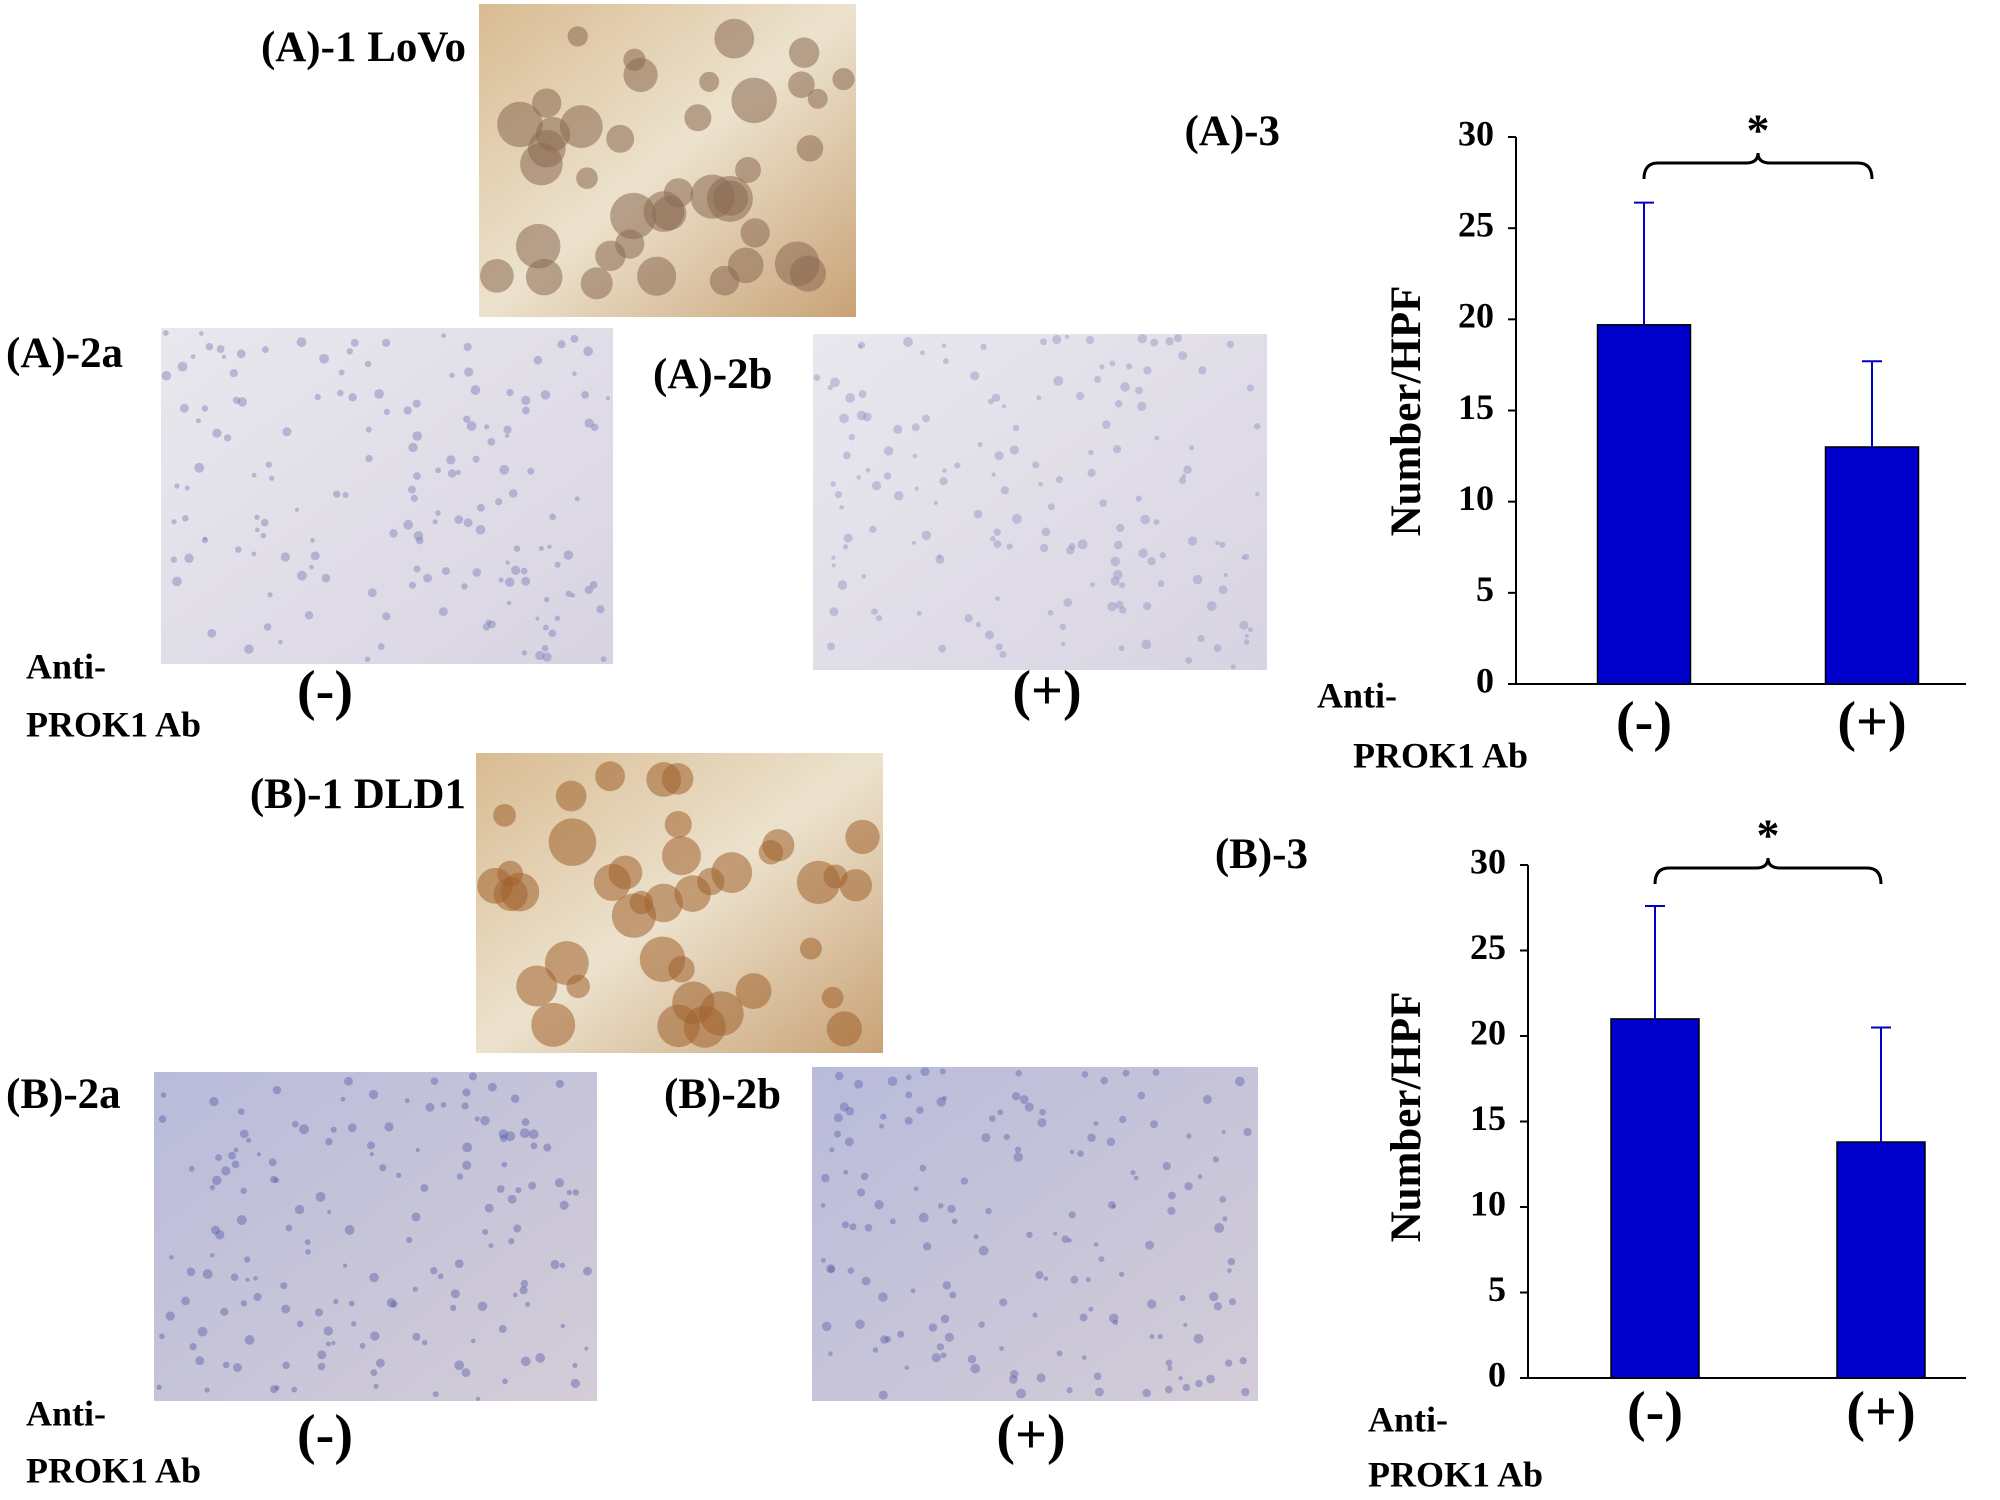 Image resolution: width=2000 pixels, height=1500 pixels. I want to click on panel-label: (A)-2a, so click(64, 353).